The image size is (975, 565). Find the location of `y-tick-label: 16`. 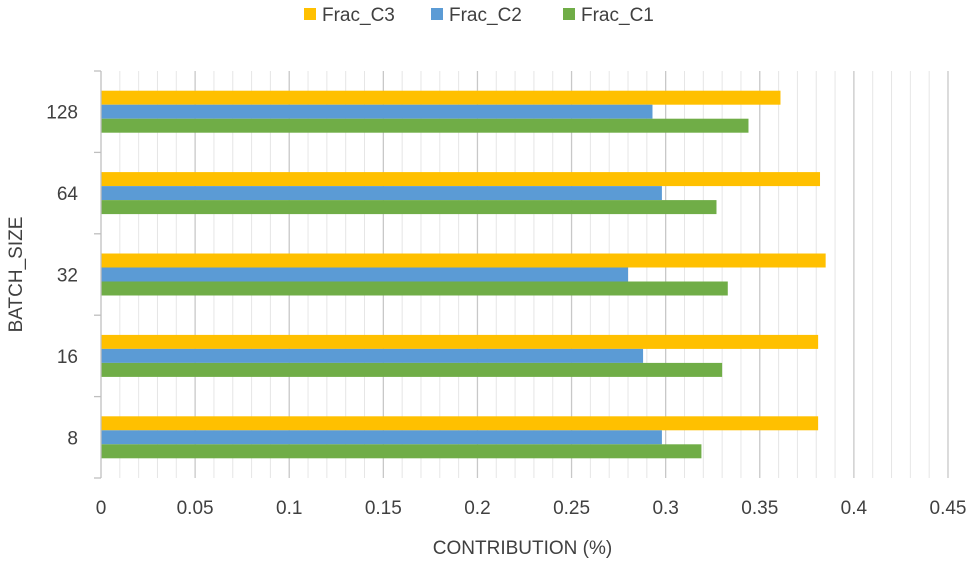

y-tick-label: 16 is located at coordinates (67, 357).